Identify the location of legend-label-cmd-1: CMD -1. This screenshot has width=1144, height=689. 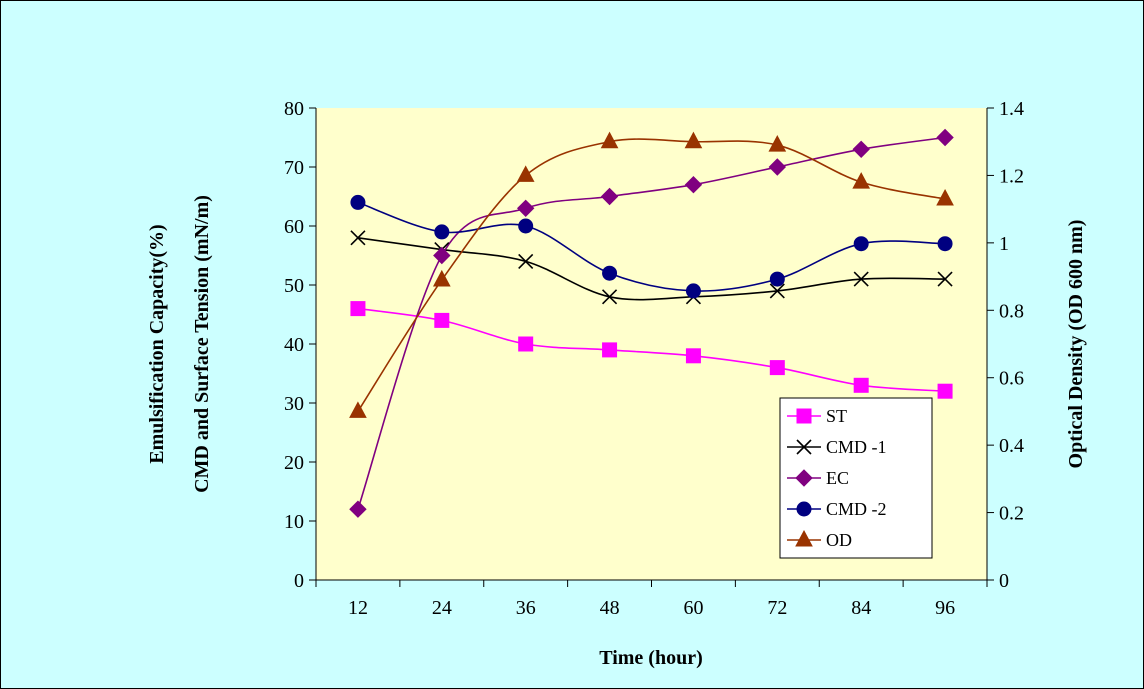
(856, 447).